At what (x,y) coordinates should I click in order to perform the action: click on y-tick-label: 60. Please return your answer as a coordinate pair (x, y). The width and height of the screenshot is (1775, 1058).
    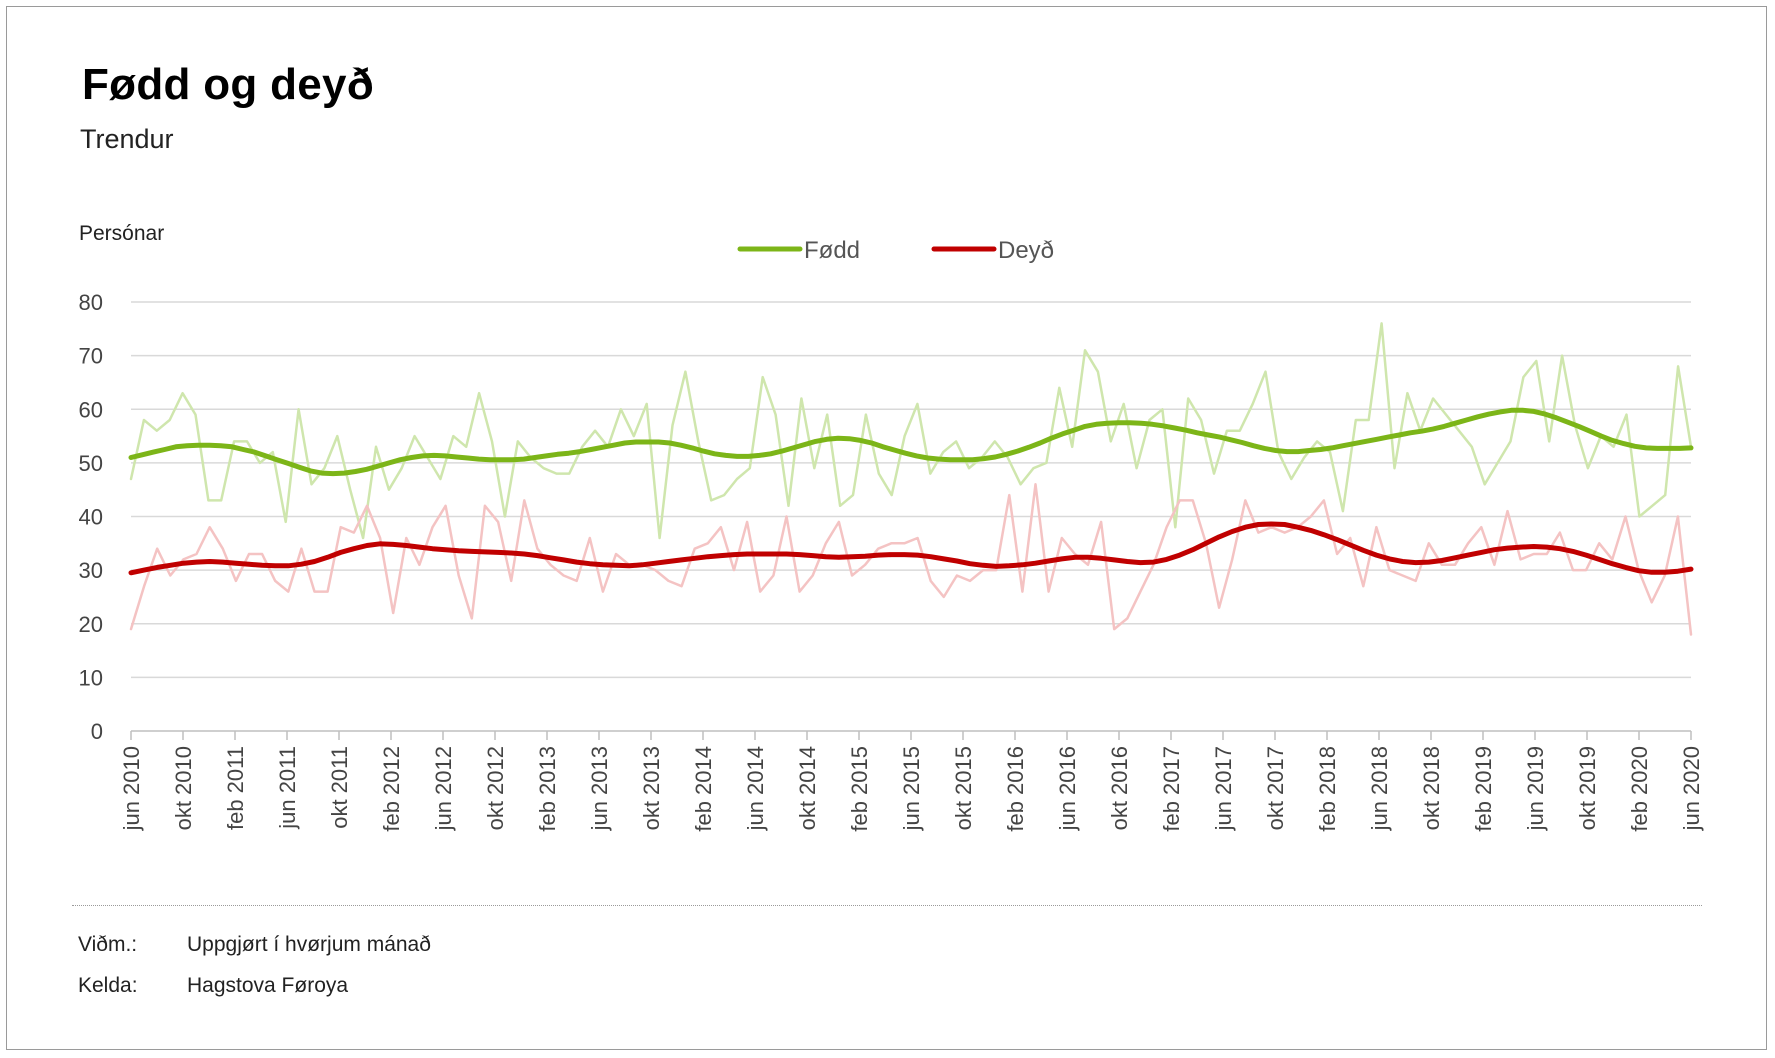
    Looking at the image, I should click on (91, 409).